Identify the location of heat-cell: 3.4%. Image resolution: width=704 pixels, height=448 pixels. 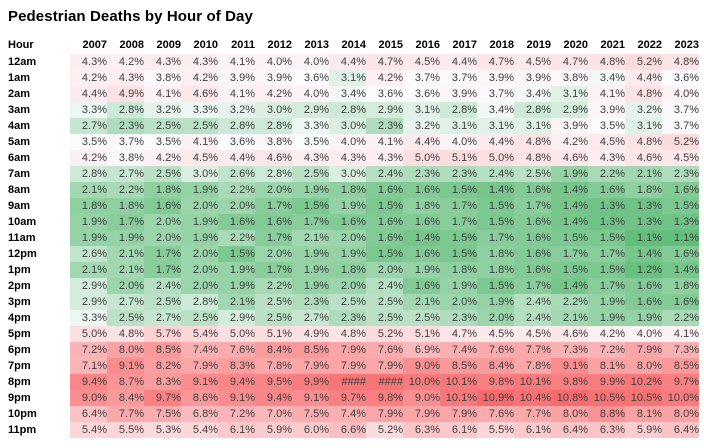
(495, 110).